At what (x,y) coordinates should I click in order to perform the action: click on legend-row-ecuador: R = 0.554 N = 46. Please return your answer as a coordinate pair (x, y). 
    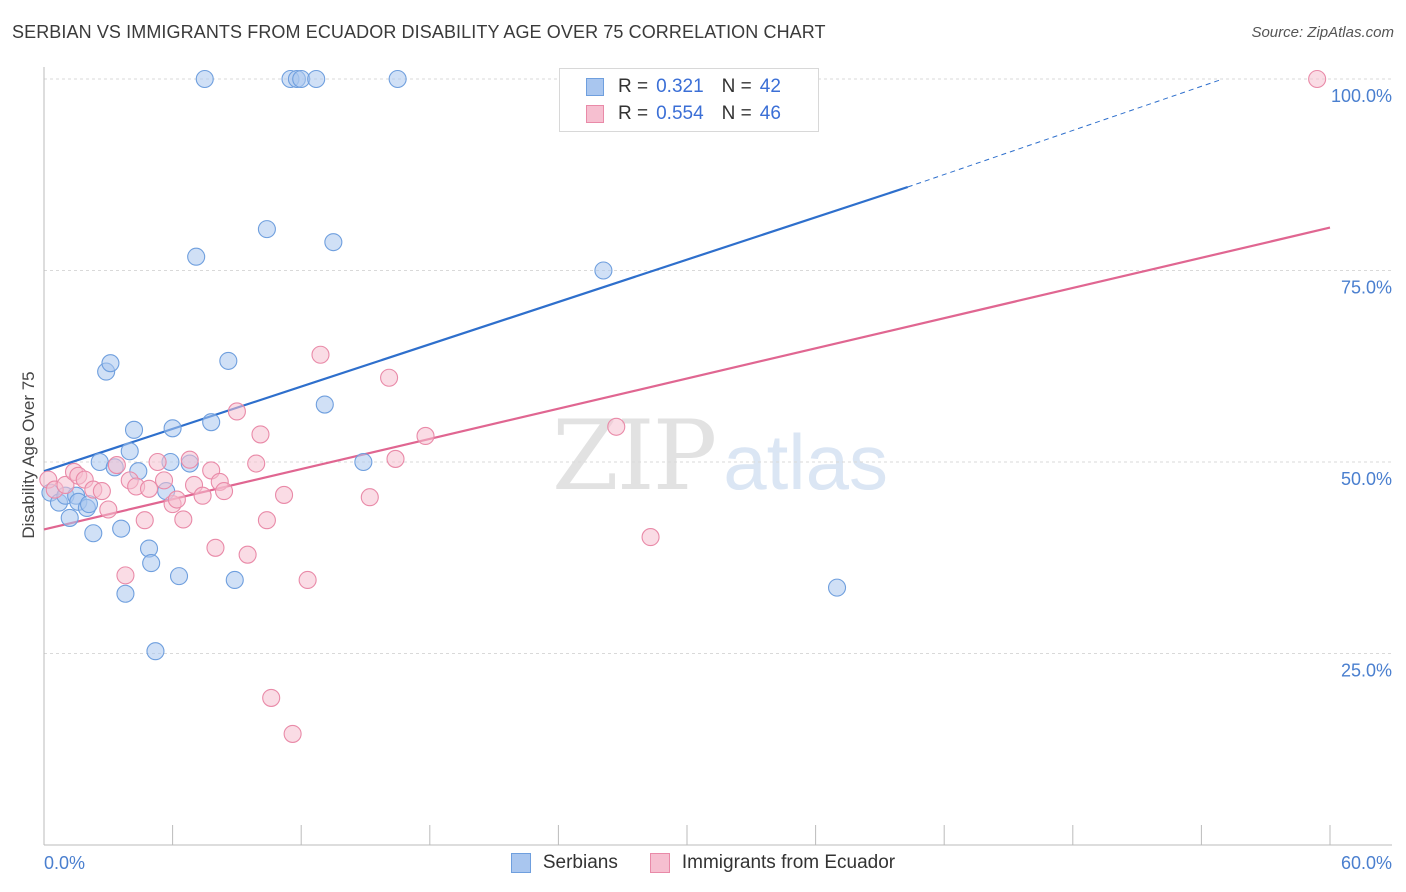
    Looking at the image, I should click on (683, 114).